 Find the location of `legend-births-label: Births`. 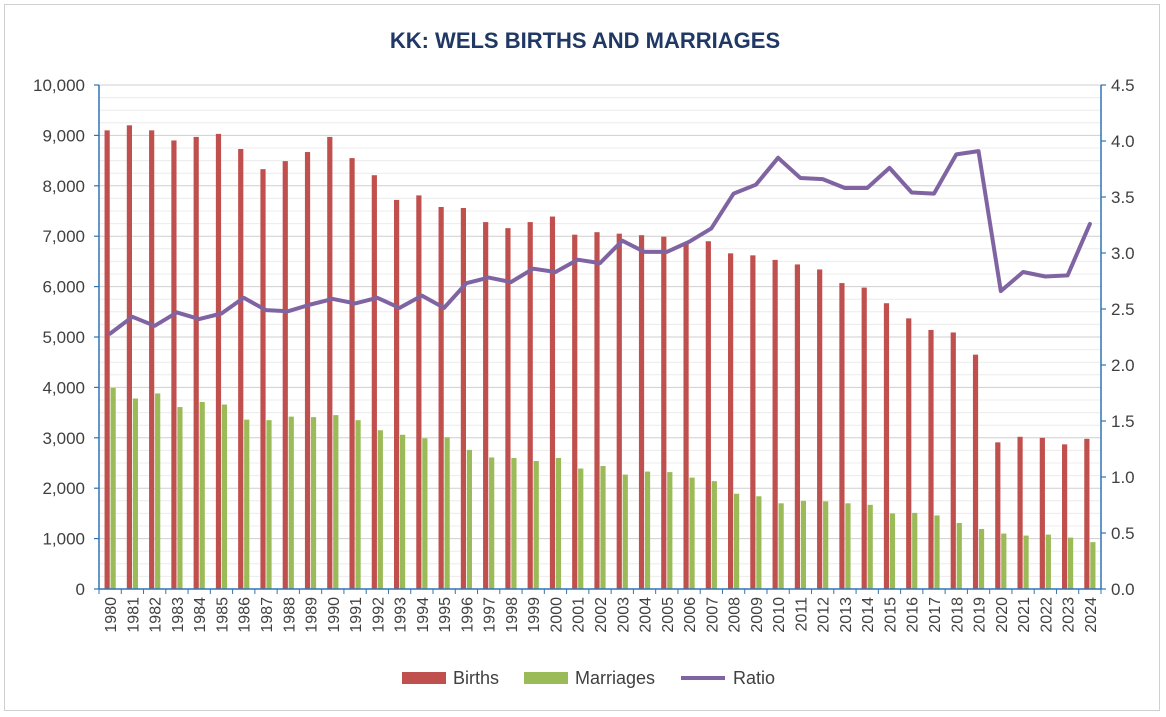

legend-births-label: Births is located at coordinates (476, 678).